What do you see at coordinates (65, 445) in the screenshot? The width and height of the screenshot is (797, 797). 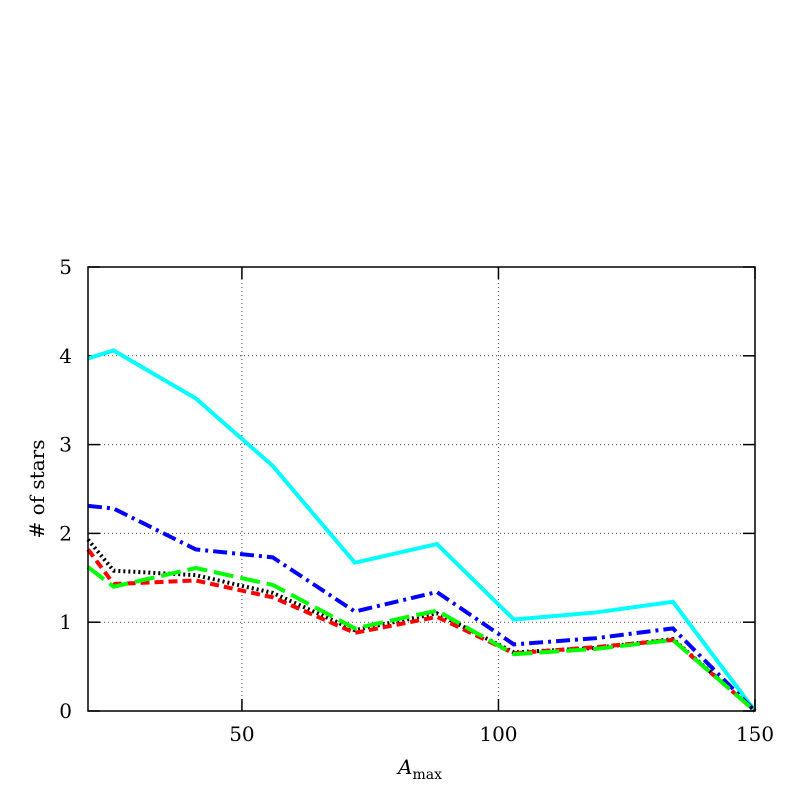 I see `y-tick-label: 3` at bounding box center [65, 445].